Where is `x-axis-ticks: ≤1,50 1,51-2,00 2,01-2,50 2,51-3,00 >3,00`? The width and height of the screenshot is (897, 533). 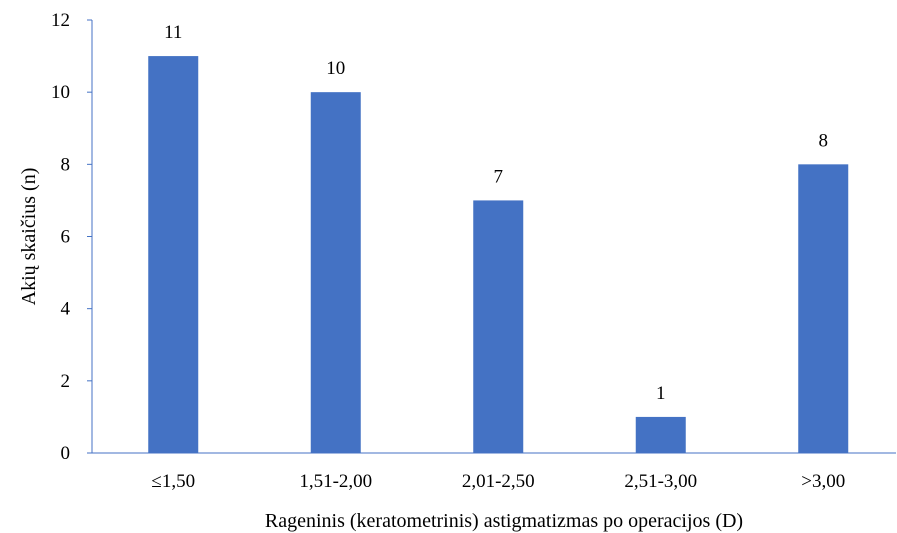
x-axis-ticks: ≤1,50 1,51-2,00 2,01-2,50 2,51-3,00 >3,00 is located at coordinates (498, 481).